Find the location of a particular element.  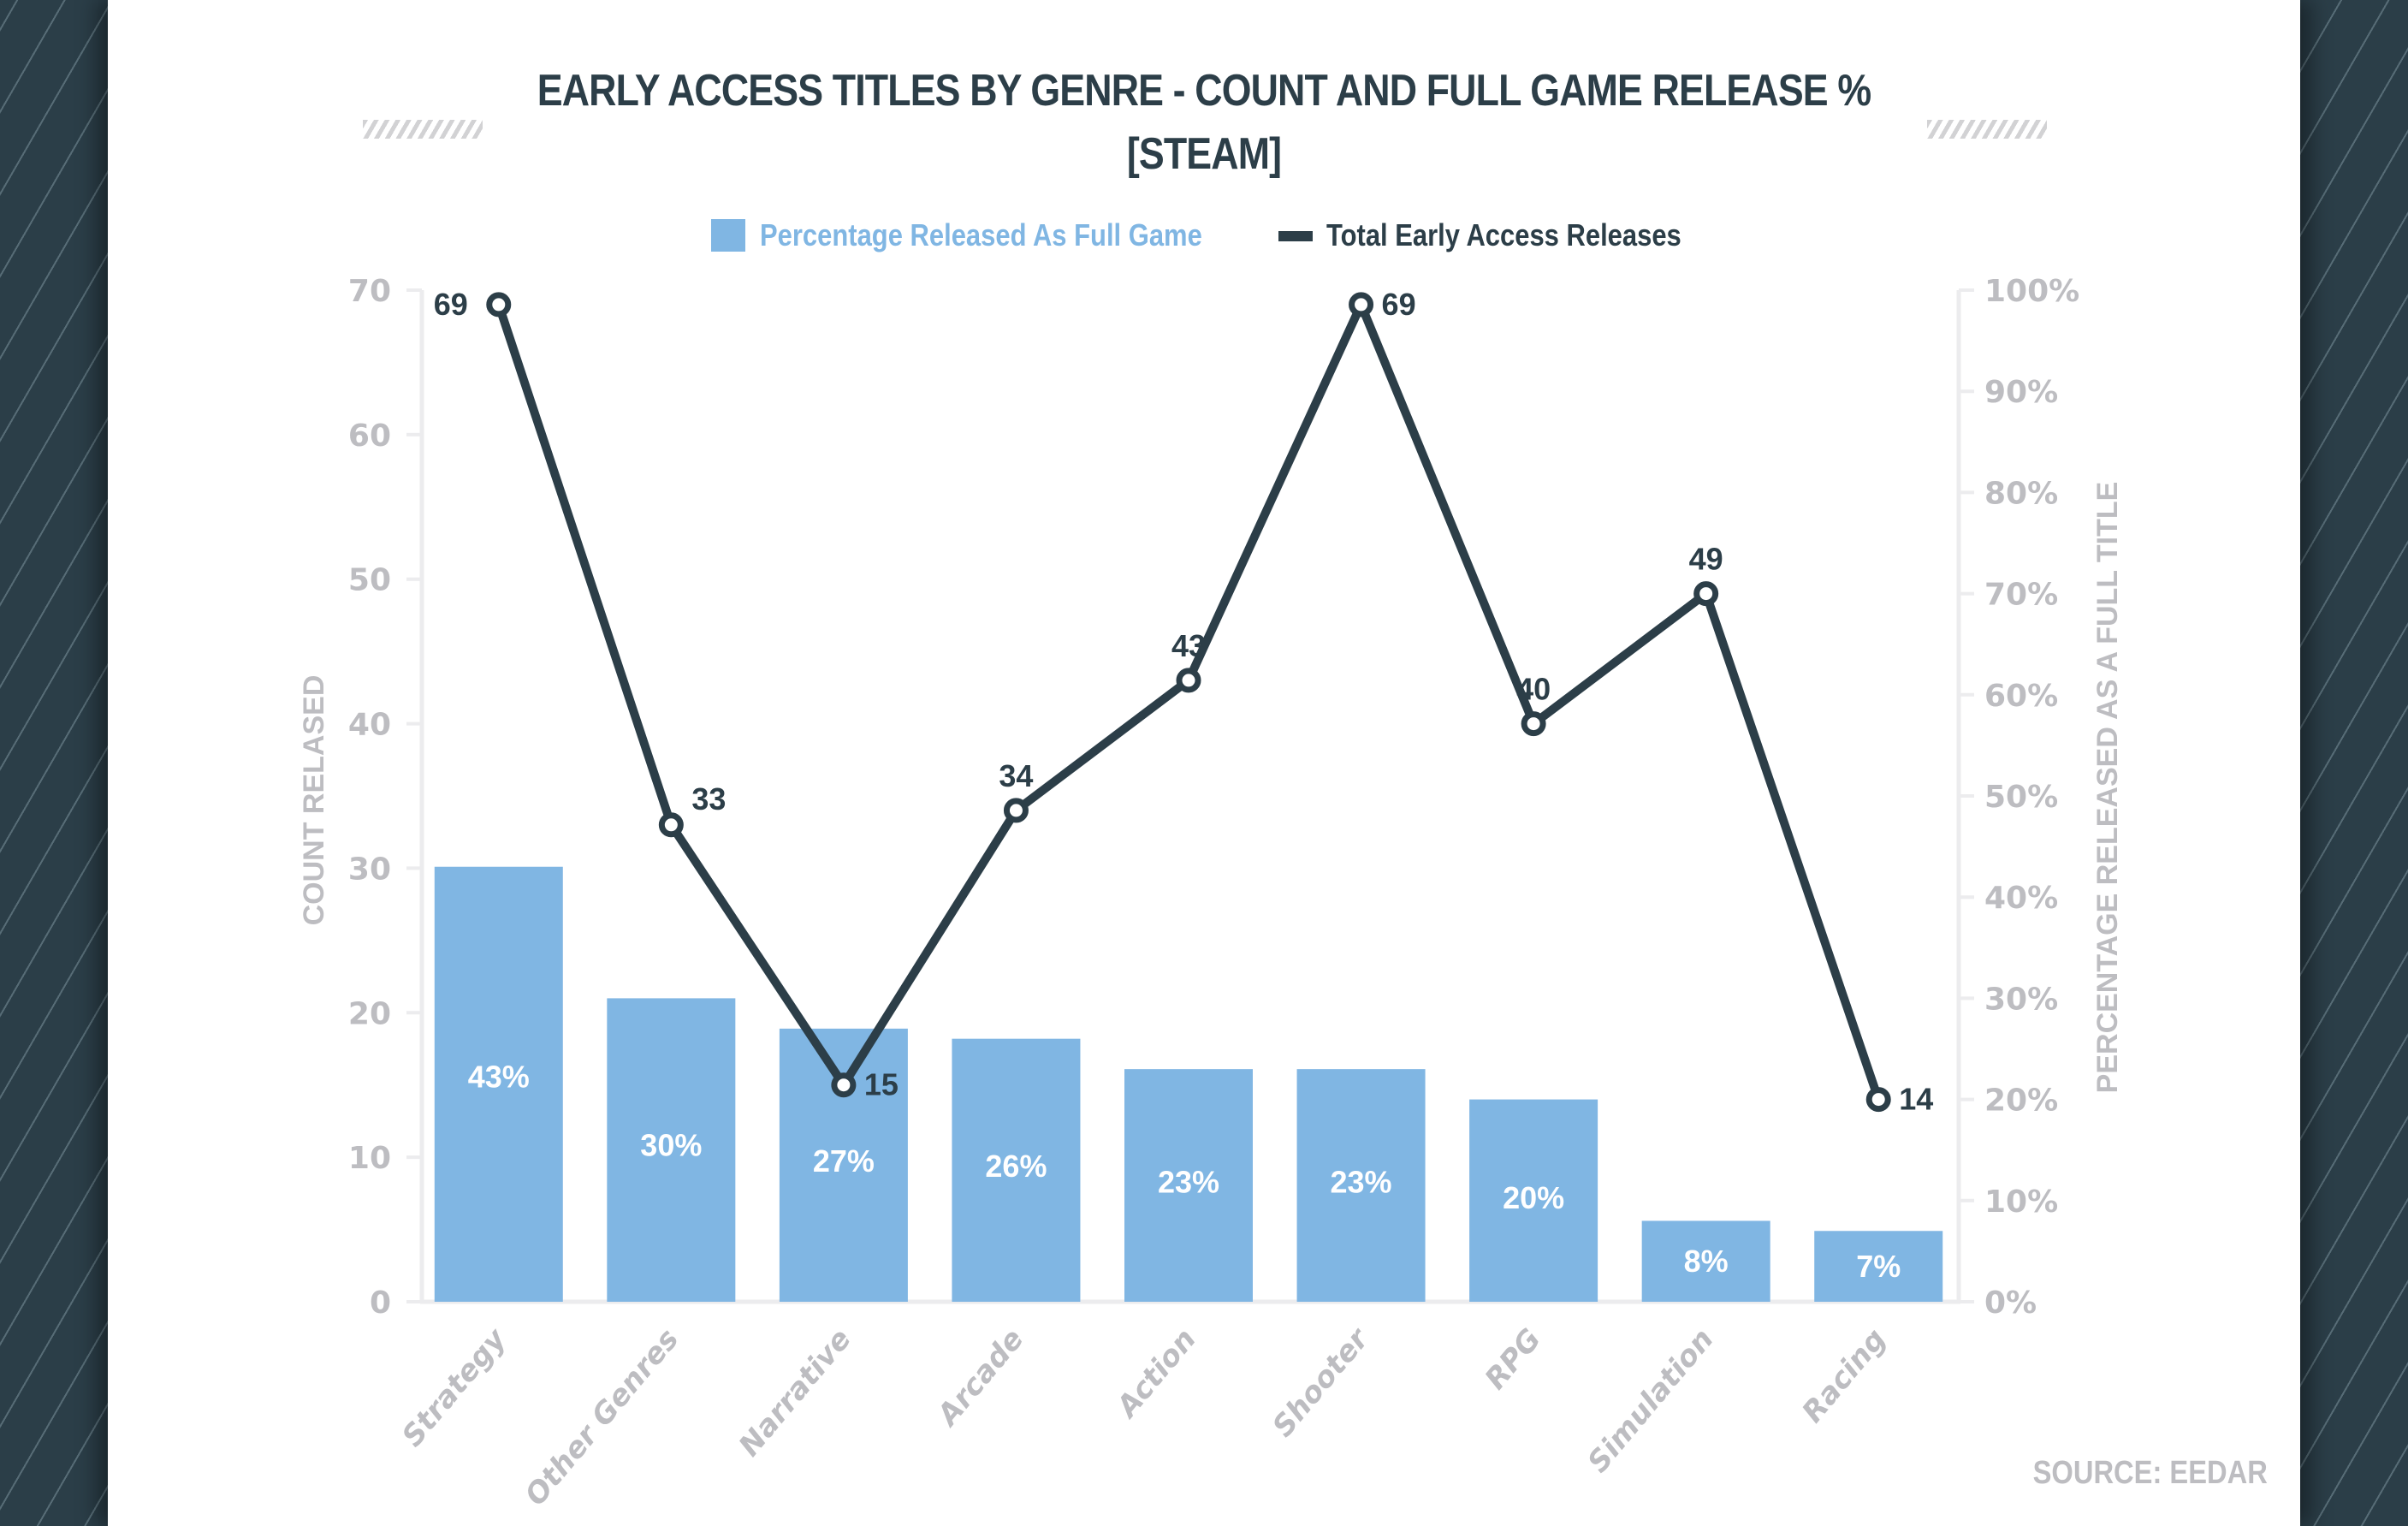

left-tick-label: 50 is located at coordinates (369, 580).